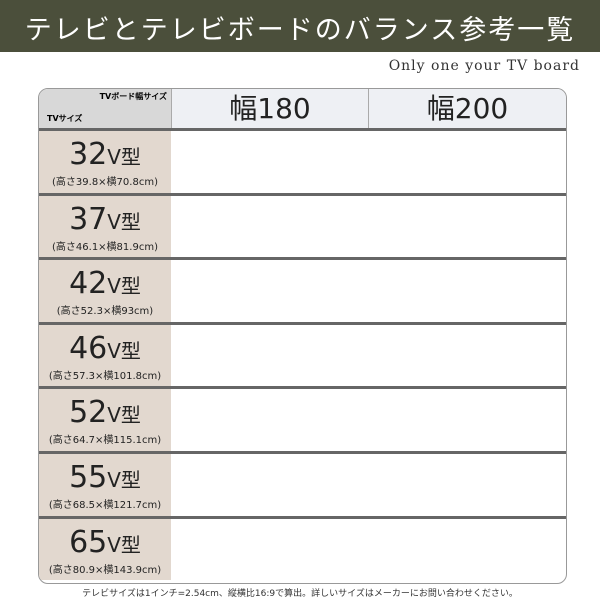 The width and height of the screenshot is (600, 600). Describe the element at coordinates (88, 154) in the screenshot. I see `tv-size-number: 32` at that location.